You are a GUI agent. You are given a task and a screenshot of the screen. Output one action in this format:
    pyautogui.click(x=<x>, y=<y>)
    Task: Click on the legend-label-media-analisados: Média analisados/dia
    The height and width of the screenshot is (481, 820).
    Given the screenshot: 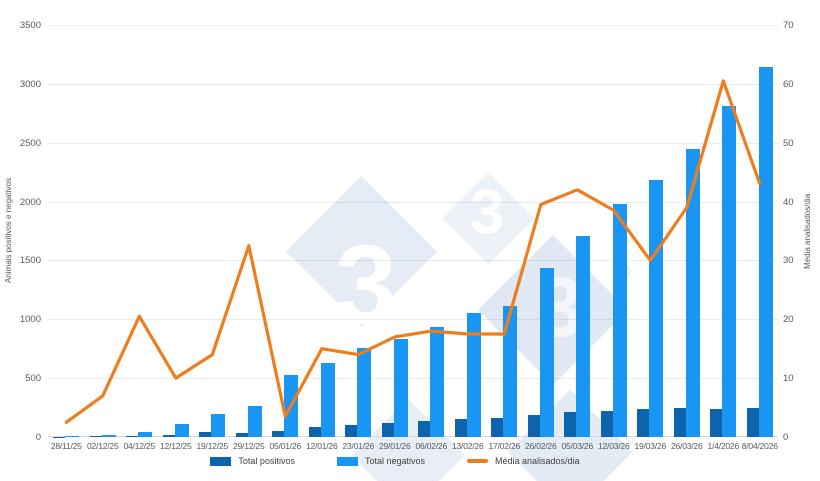 What is the action you would take?
    pyautogui.click(x=537, y=461)
    